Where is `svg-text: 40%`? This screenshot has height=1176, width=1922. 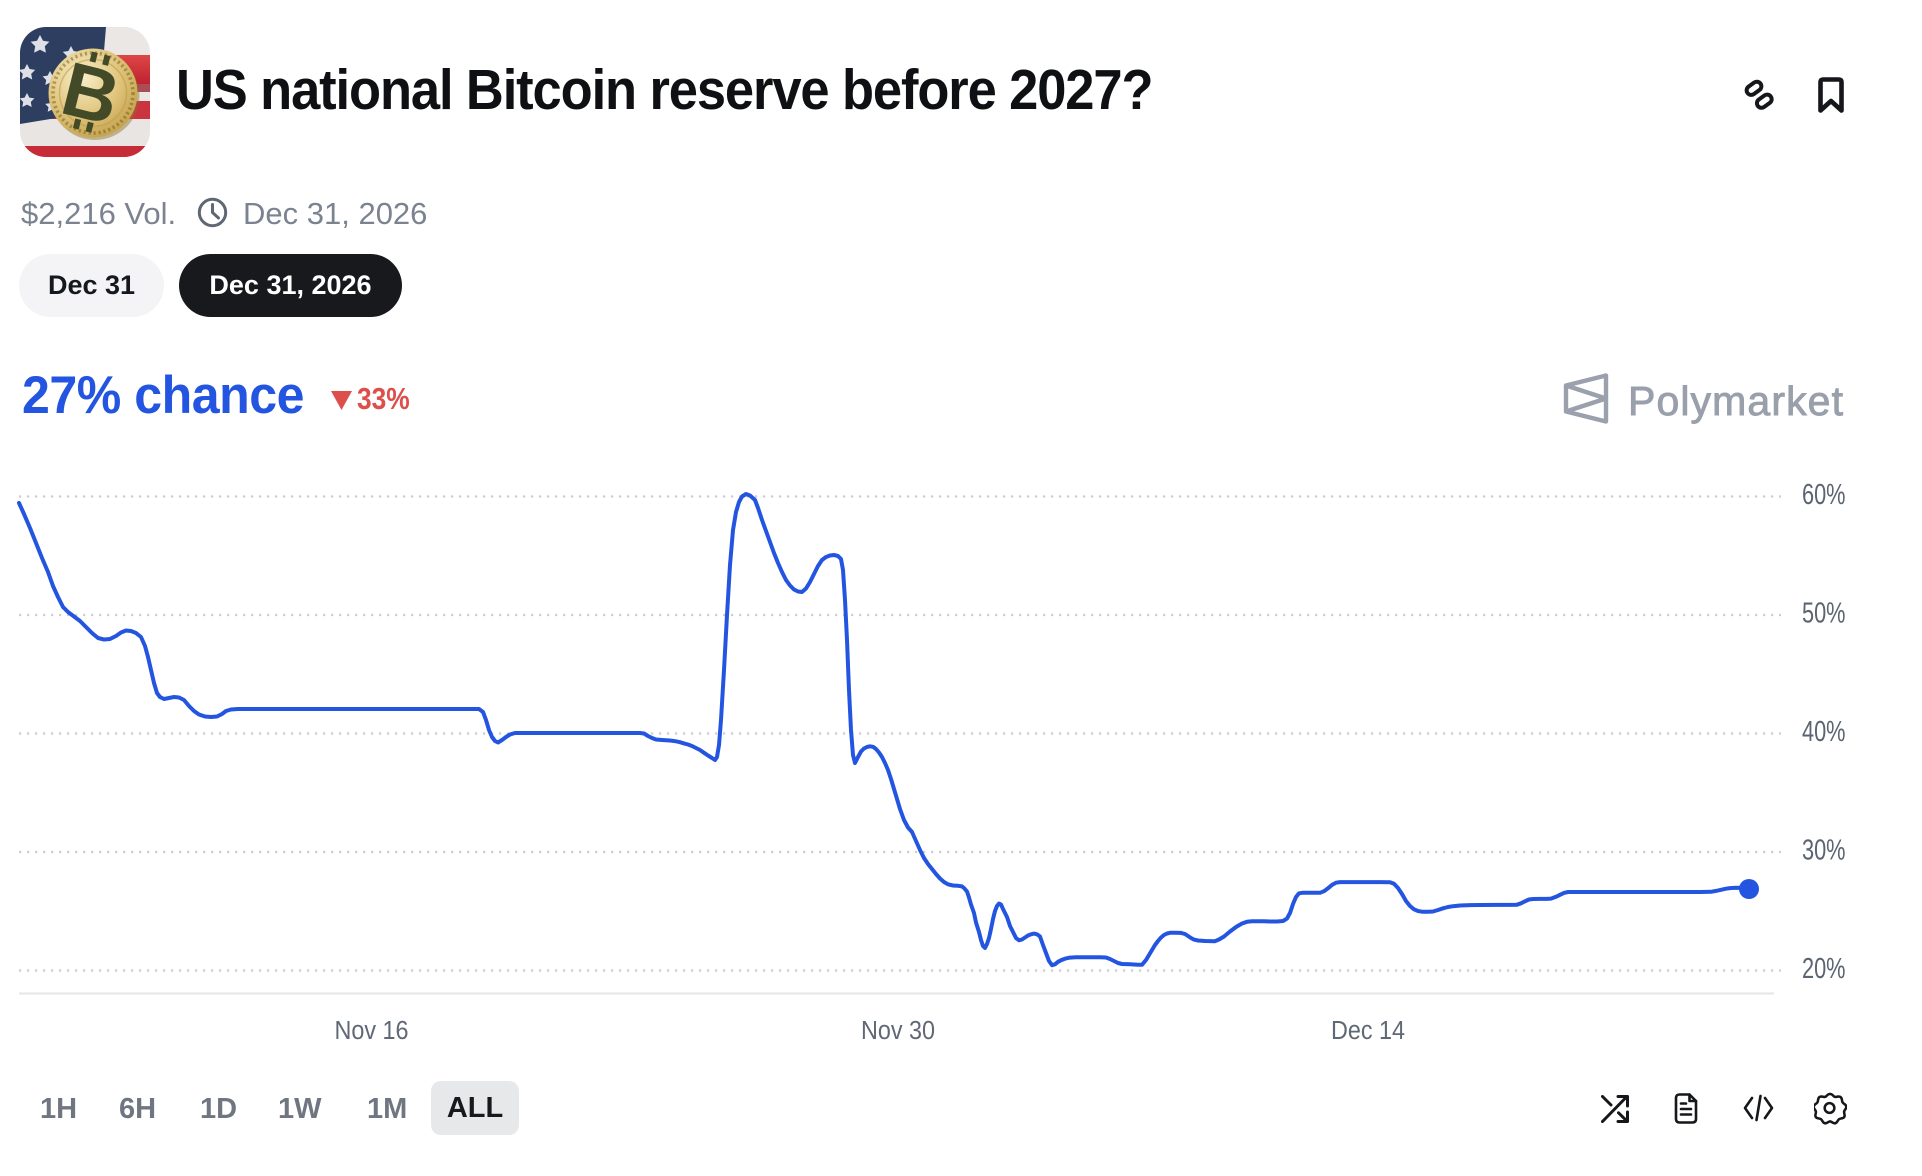
svg-text: 40% is located at coordinates (1824, 732).